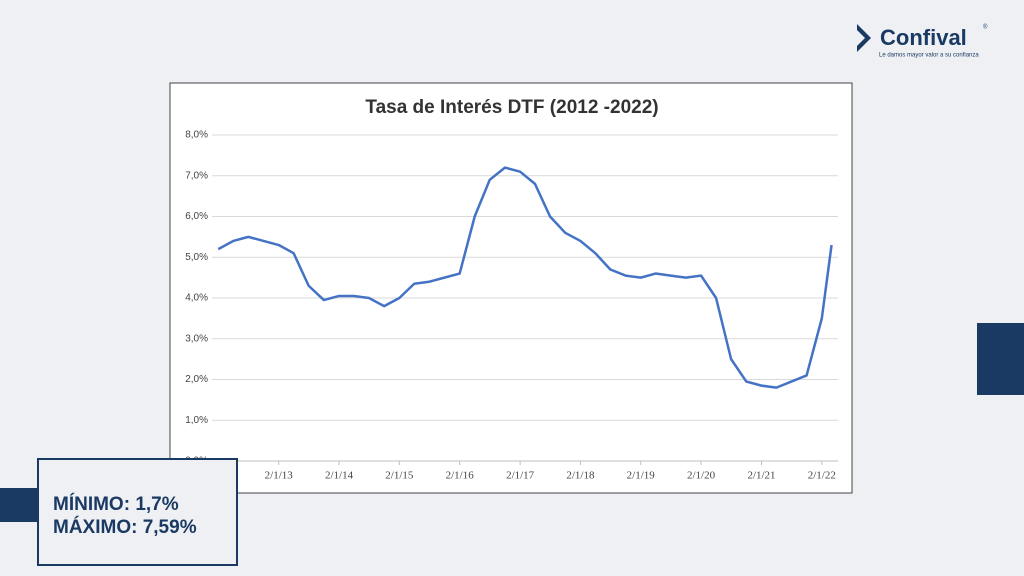 The image size is (1024, 576). Describe the element at coordinates (822, 476) in the screenshot. I see `x-tick-label: 2/1/22` at that location.